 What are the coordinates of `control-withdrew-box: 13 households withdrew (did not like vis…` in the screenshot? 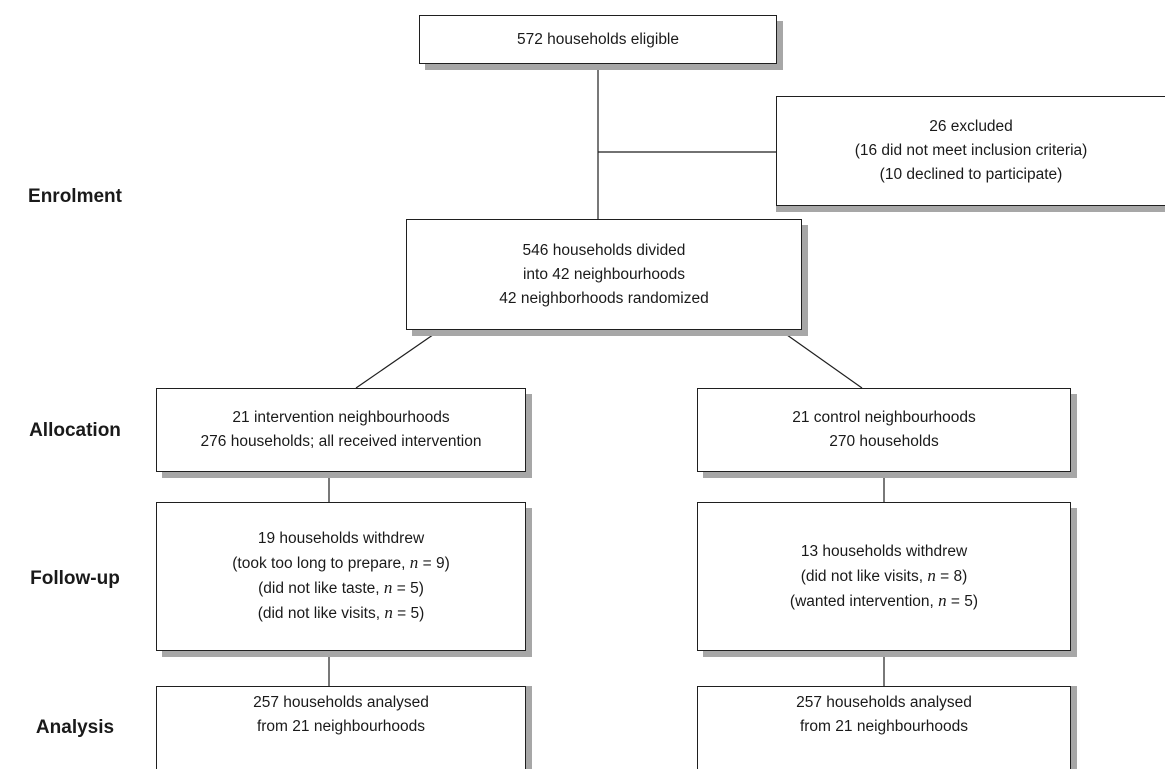 It's located at (884, 576).